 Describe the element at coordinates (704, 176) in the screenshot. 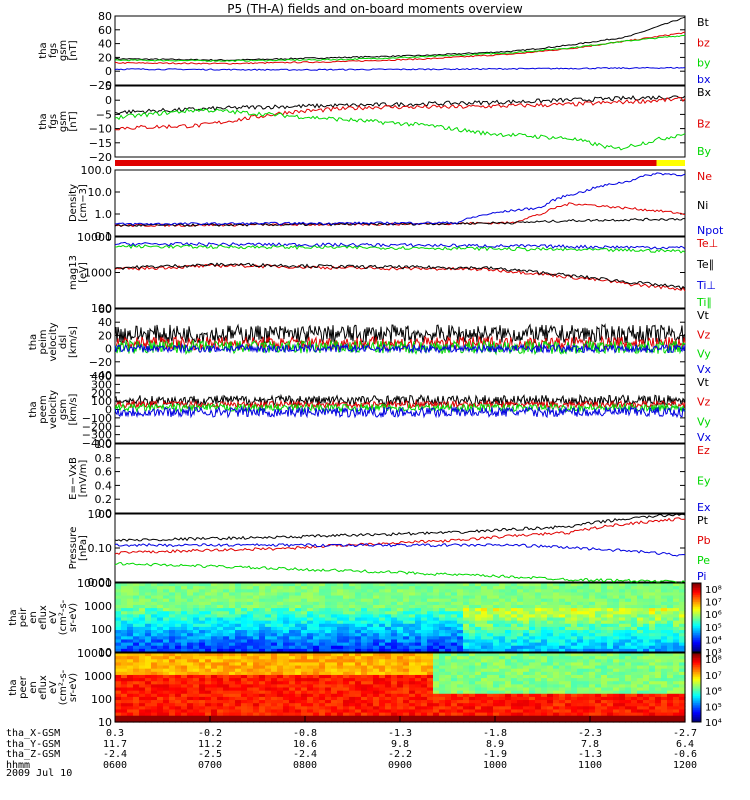

I see `legend-Ne: Ne` at that location.